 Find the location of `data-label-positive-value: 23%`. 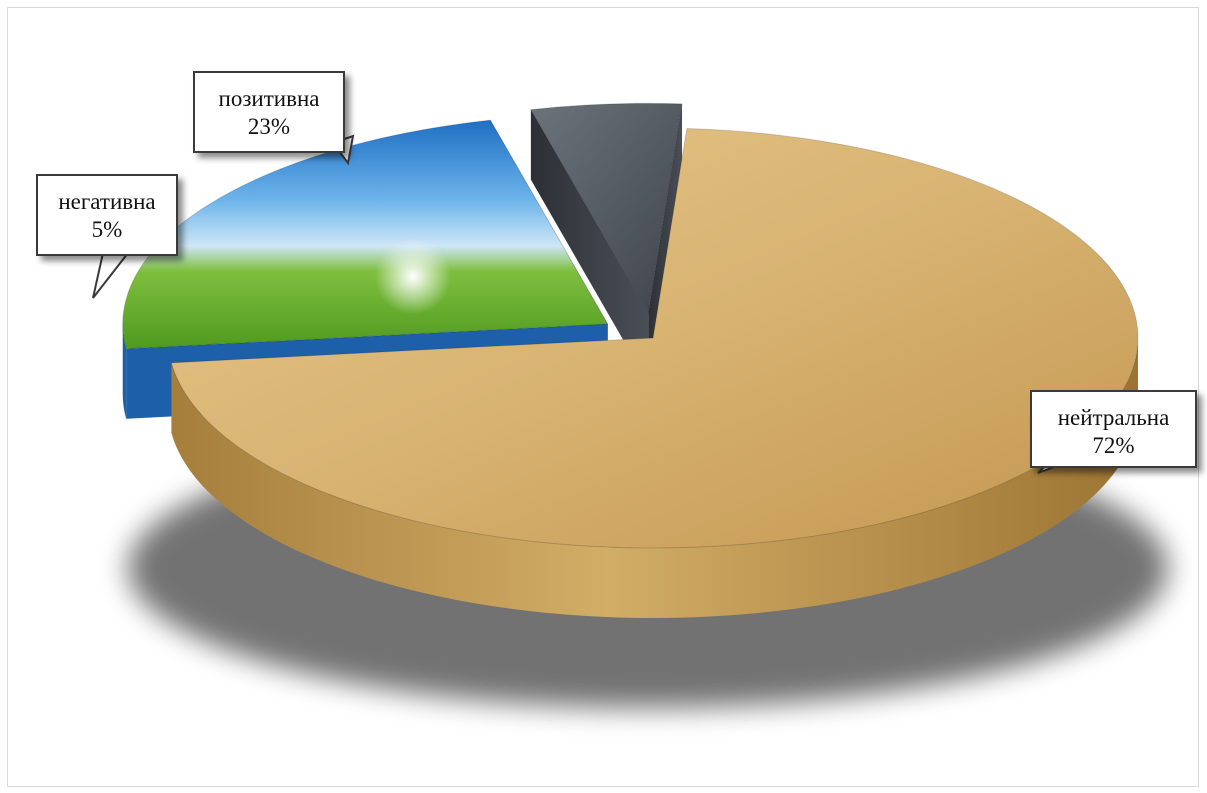

data-label-positive-value: 23% is located at coordinates (269, 126).